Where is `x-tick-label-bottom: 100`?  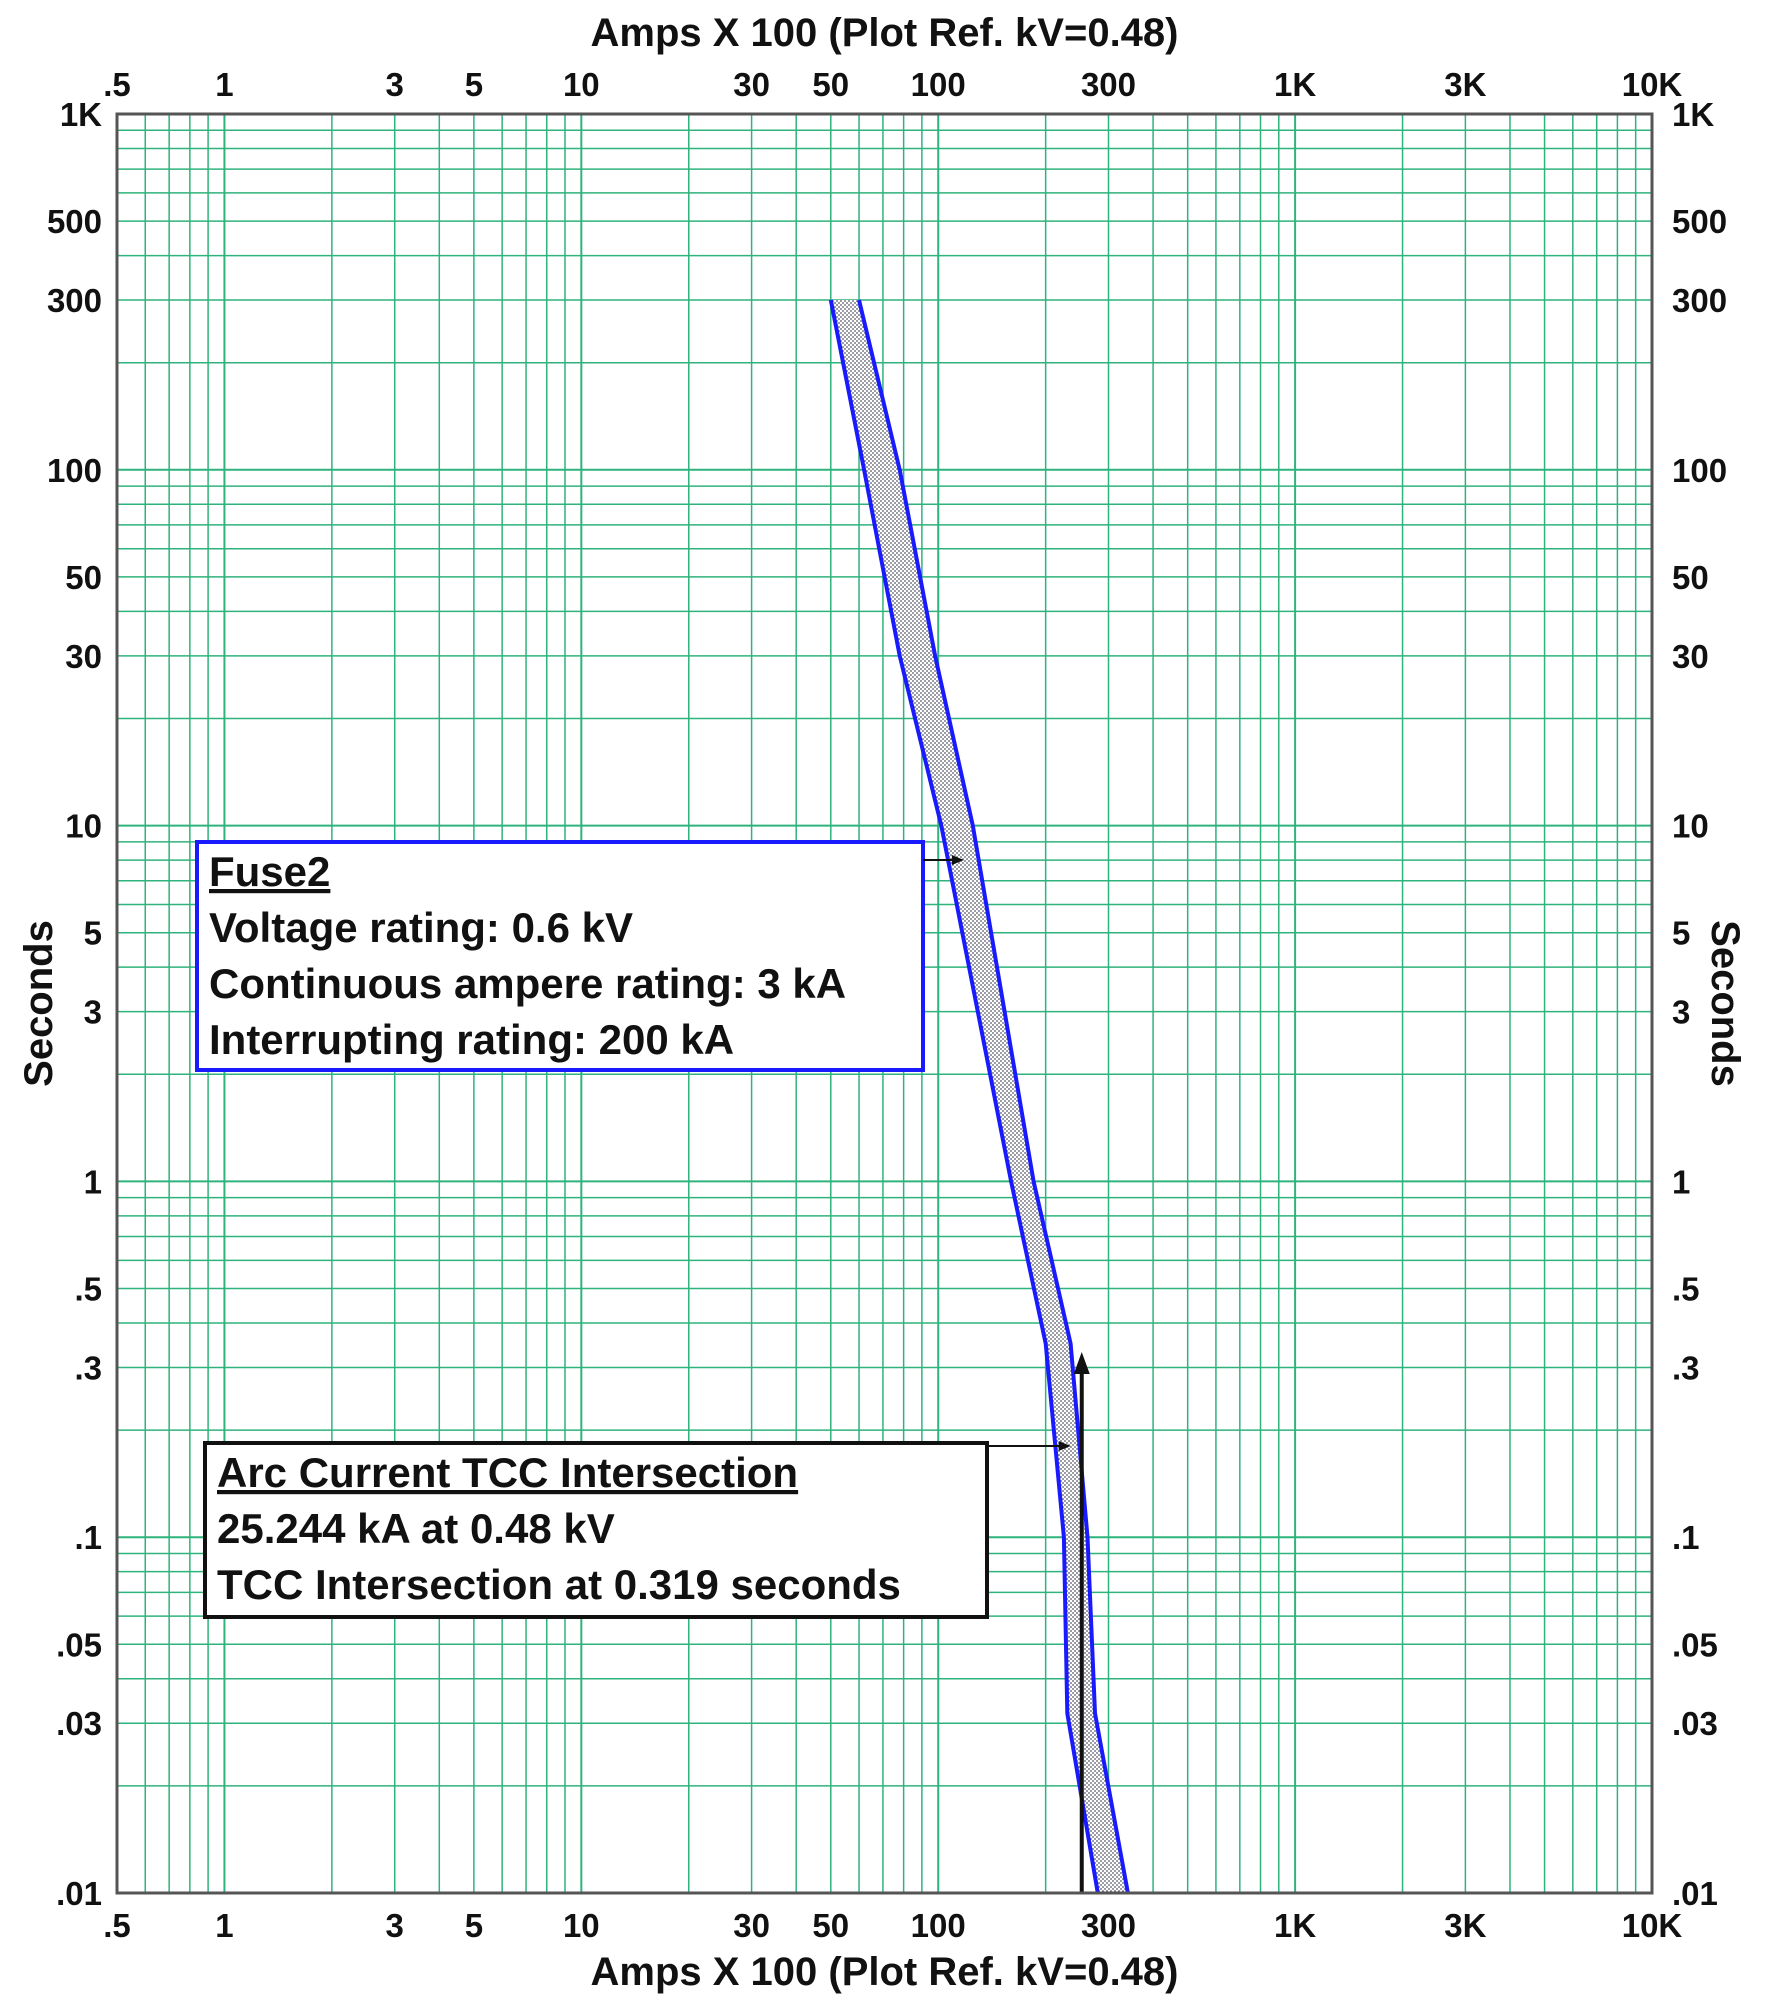 x-tick-label-bottom: 100 is located at coordinates (938, 1925).